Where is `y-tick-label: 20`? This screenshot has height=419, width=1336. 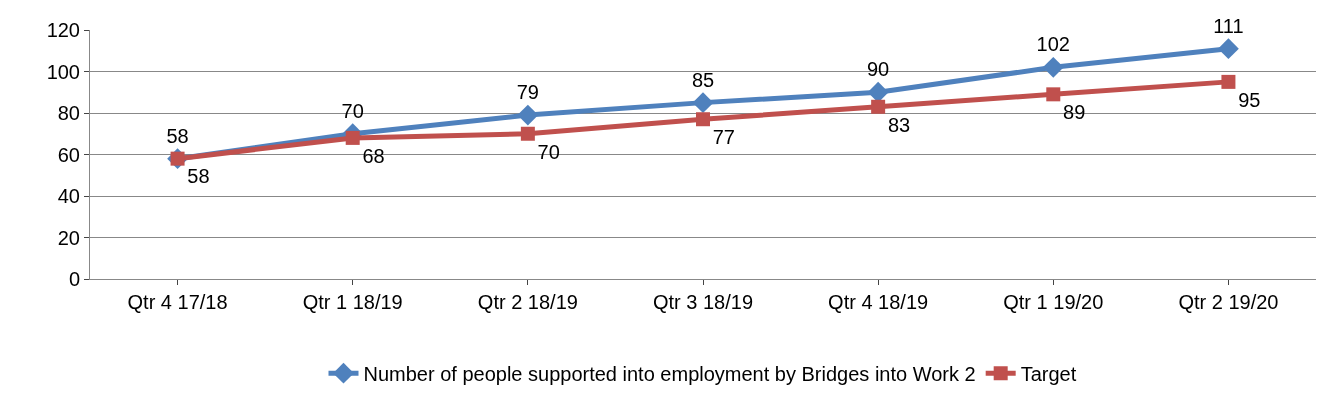
y-tick-label: 20 is located at coordinates (68, 237).